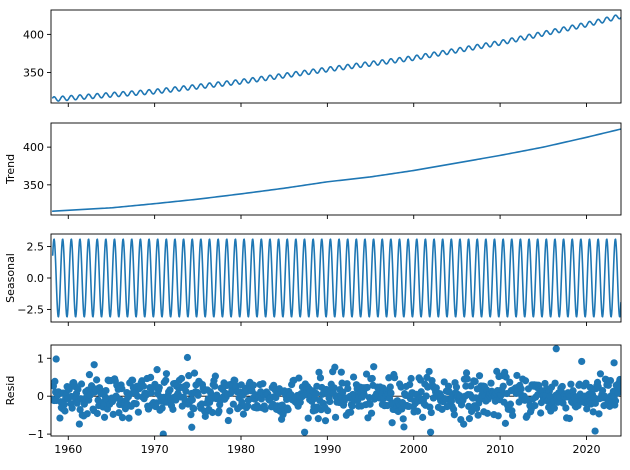 The height and width of the screenshot is (470, 630). I want to click on x-tick-label: 2000, so click(414, 449).